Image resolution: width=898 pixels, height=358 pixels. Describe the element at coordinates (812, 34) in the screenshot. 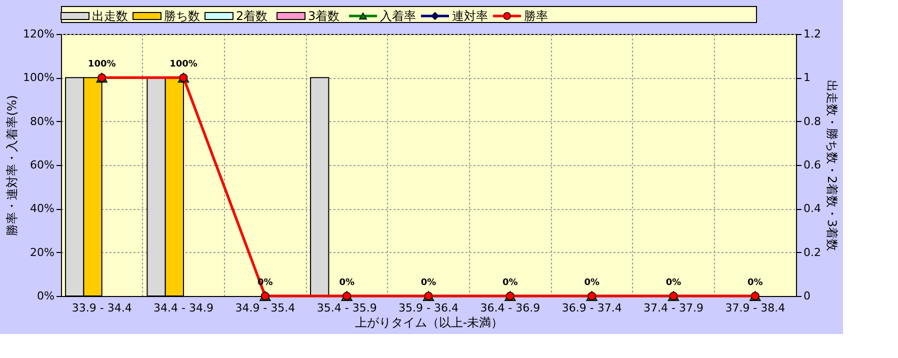

I see `y2-tick-label: 1.2` at that location.